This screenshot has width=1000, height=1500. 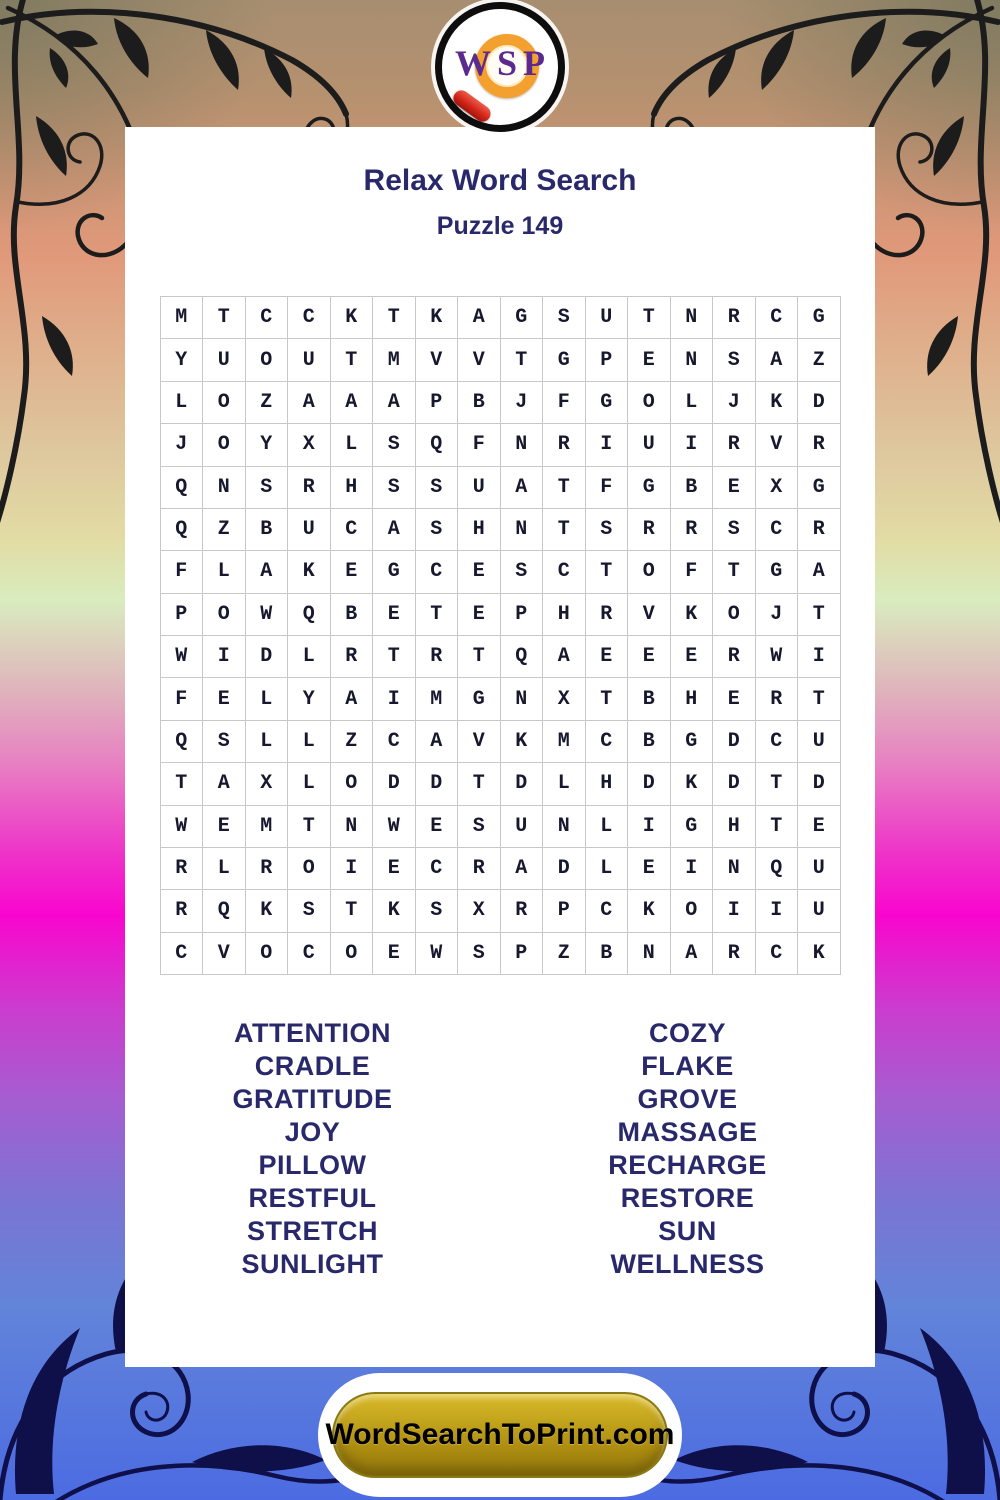 What do you see at coordinates (606, 953) in the screenshot?
I see `letter-cell: B` at bounding box center [606, 953].